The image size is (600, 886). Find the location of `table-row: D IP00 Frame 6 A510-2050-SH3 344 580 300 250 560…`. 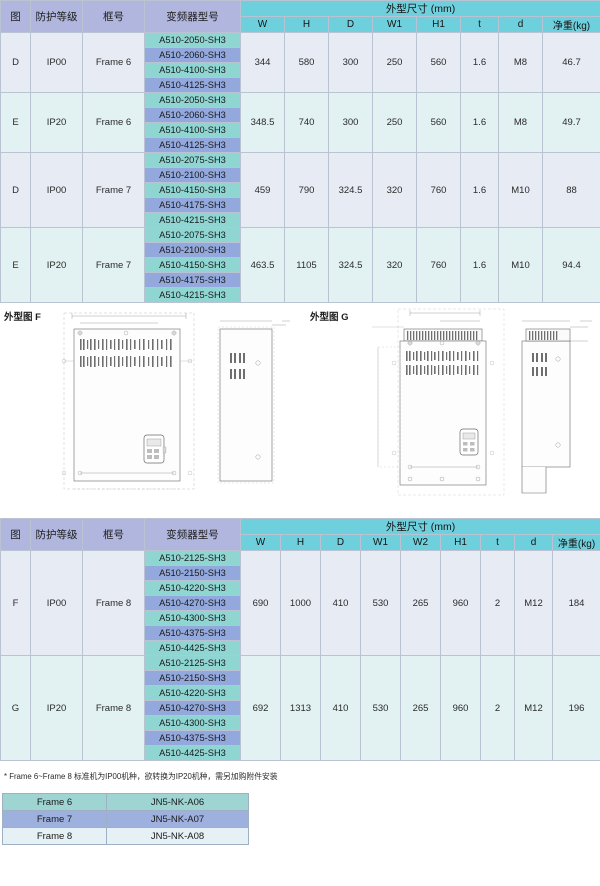

table-row: D IP00 Frame 6 A510-2050-SH3 344 580 300 250 560… is located at coordinates (300, 62).